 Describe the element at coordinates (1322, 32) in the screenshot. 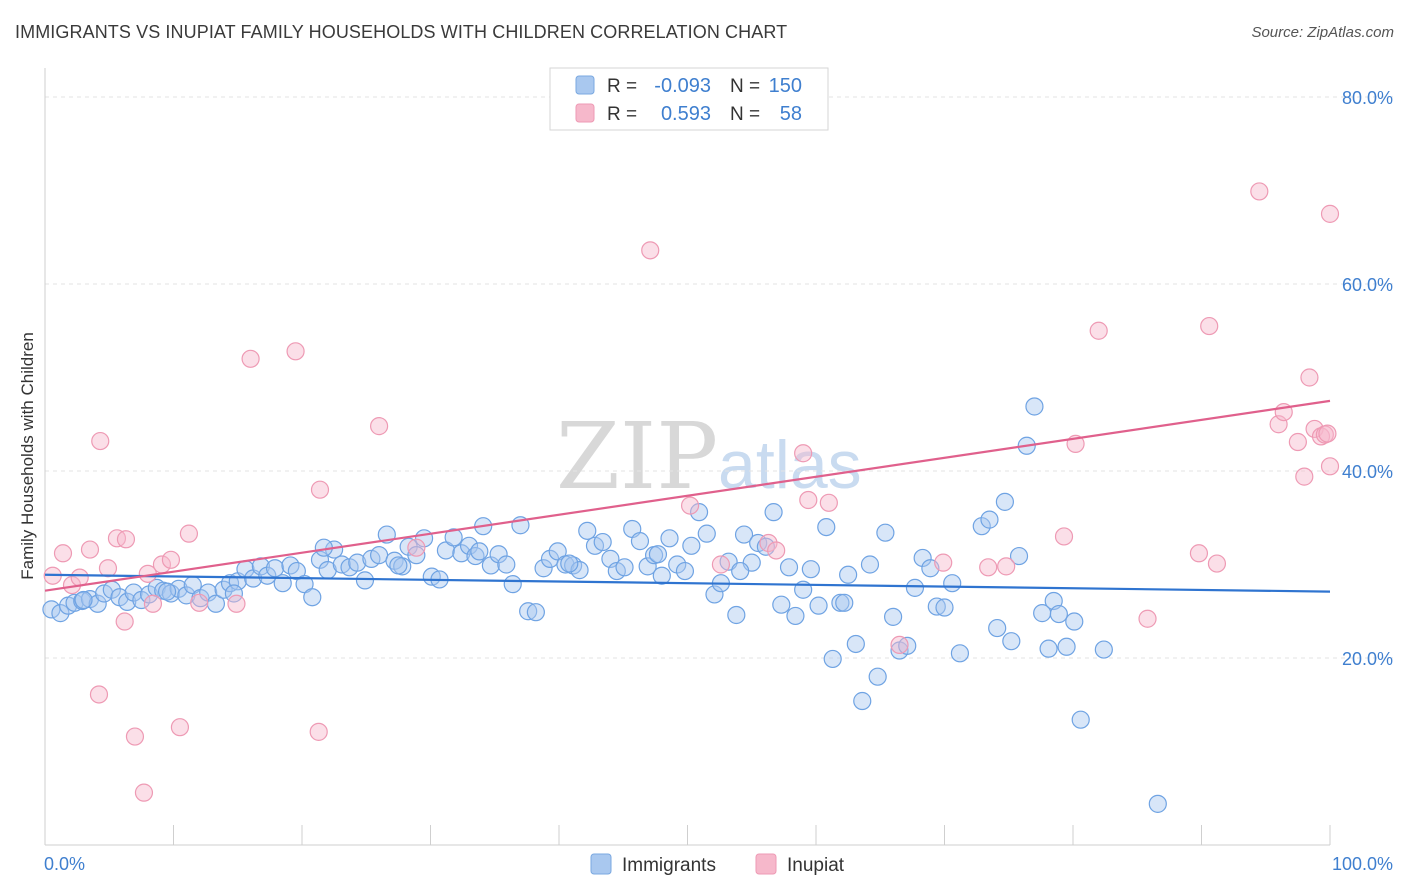

I see `source-label: Source: ZipAtlas.com` at that location.